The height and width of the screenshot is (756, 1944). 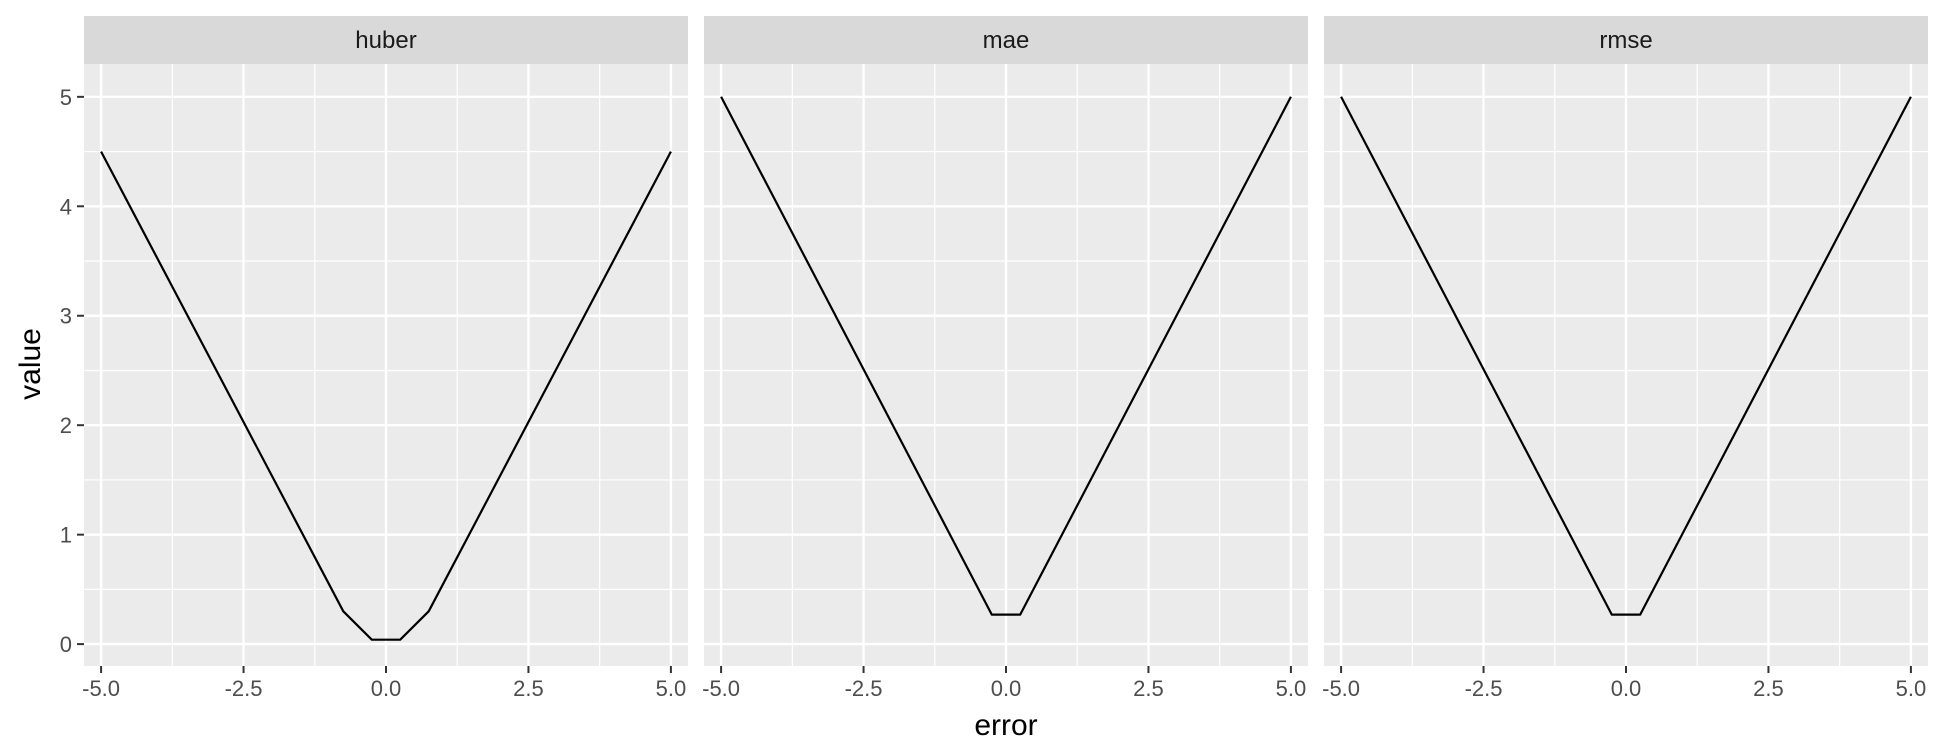 I want to click on facet-strip-label: rmse, so click(x=1625, y=40).